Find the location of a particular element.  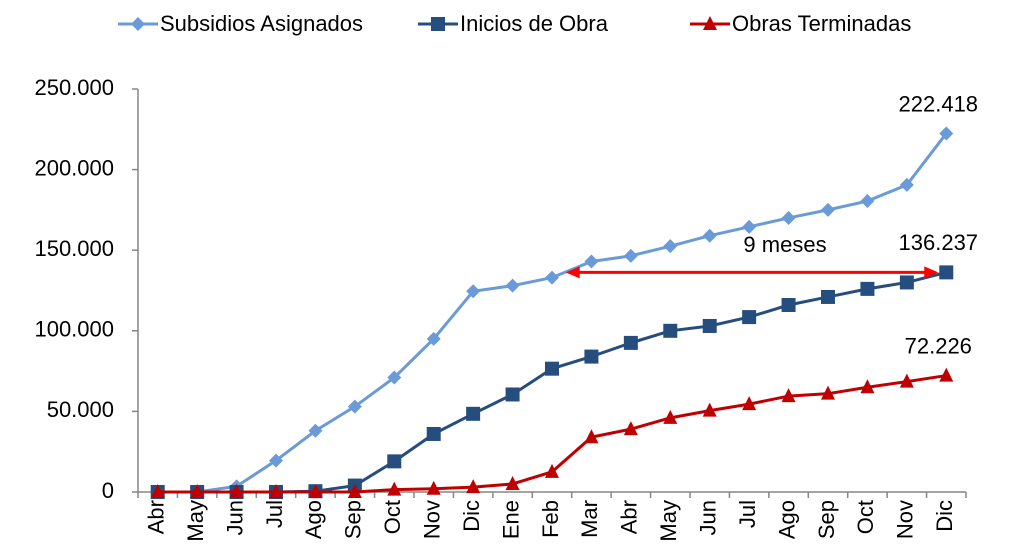

data-label: 72.226 is located at coordinates (938, 345).